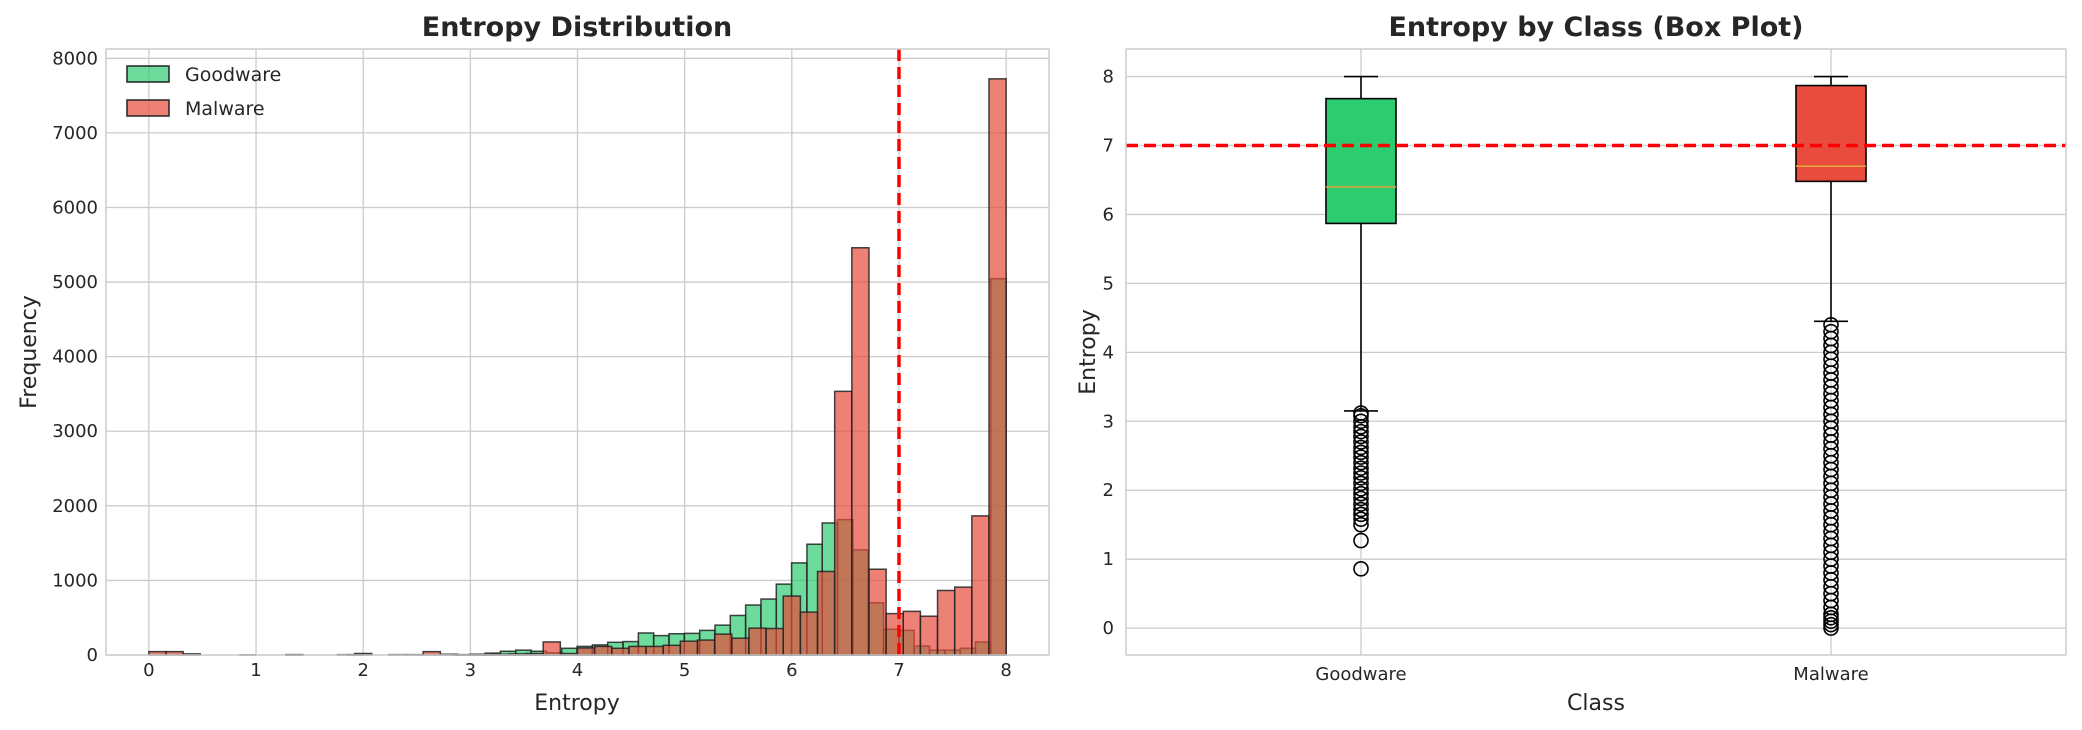 This screenshot has width=2082, height=730. I want to click on y-tick-label: 3, so click(1108, 421).